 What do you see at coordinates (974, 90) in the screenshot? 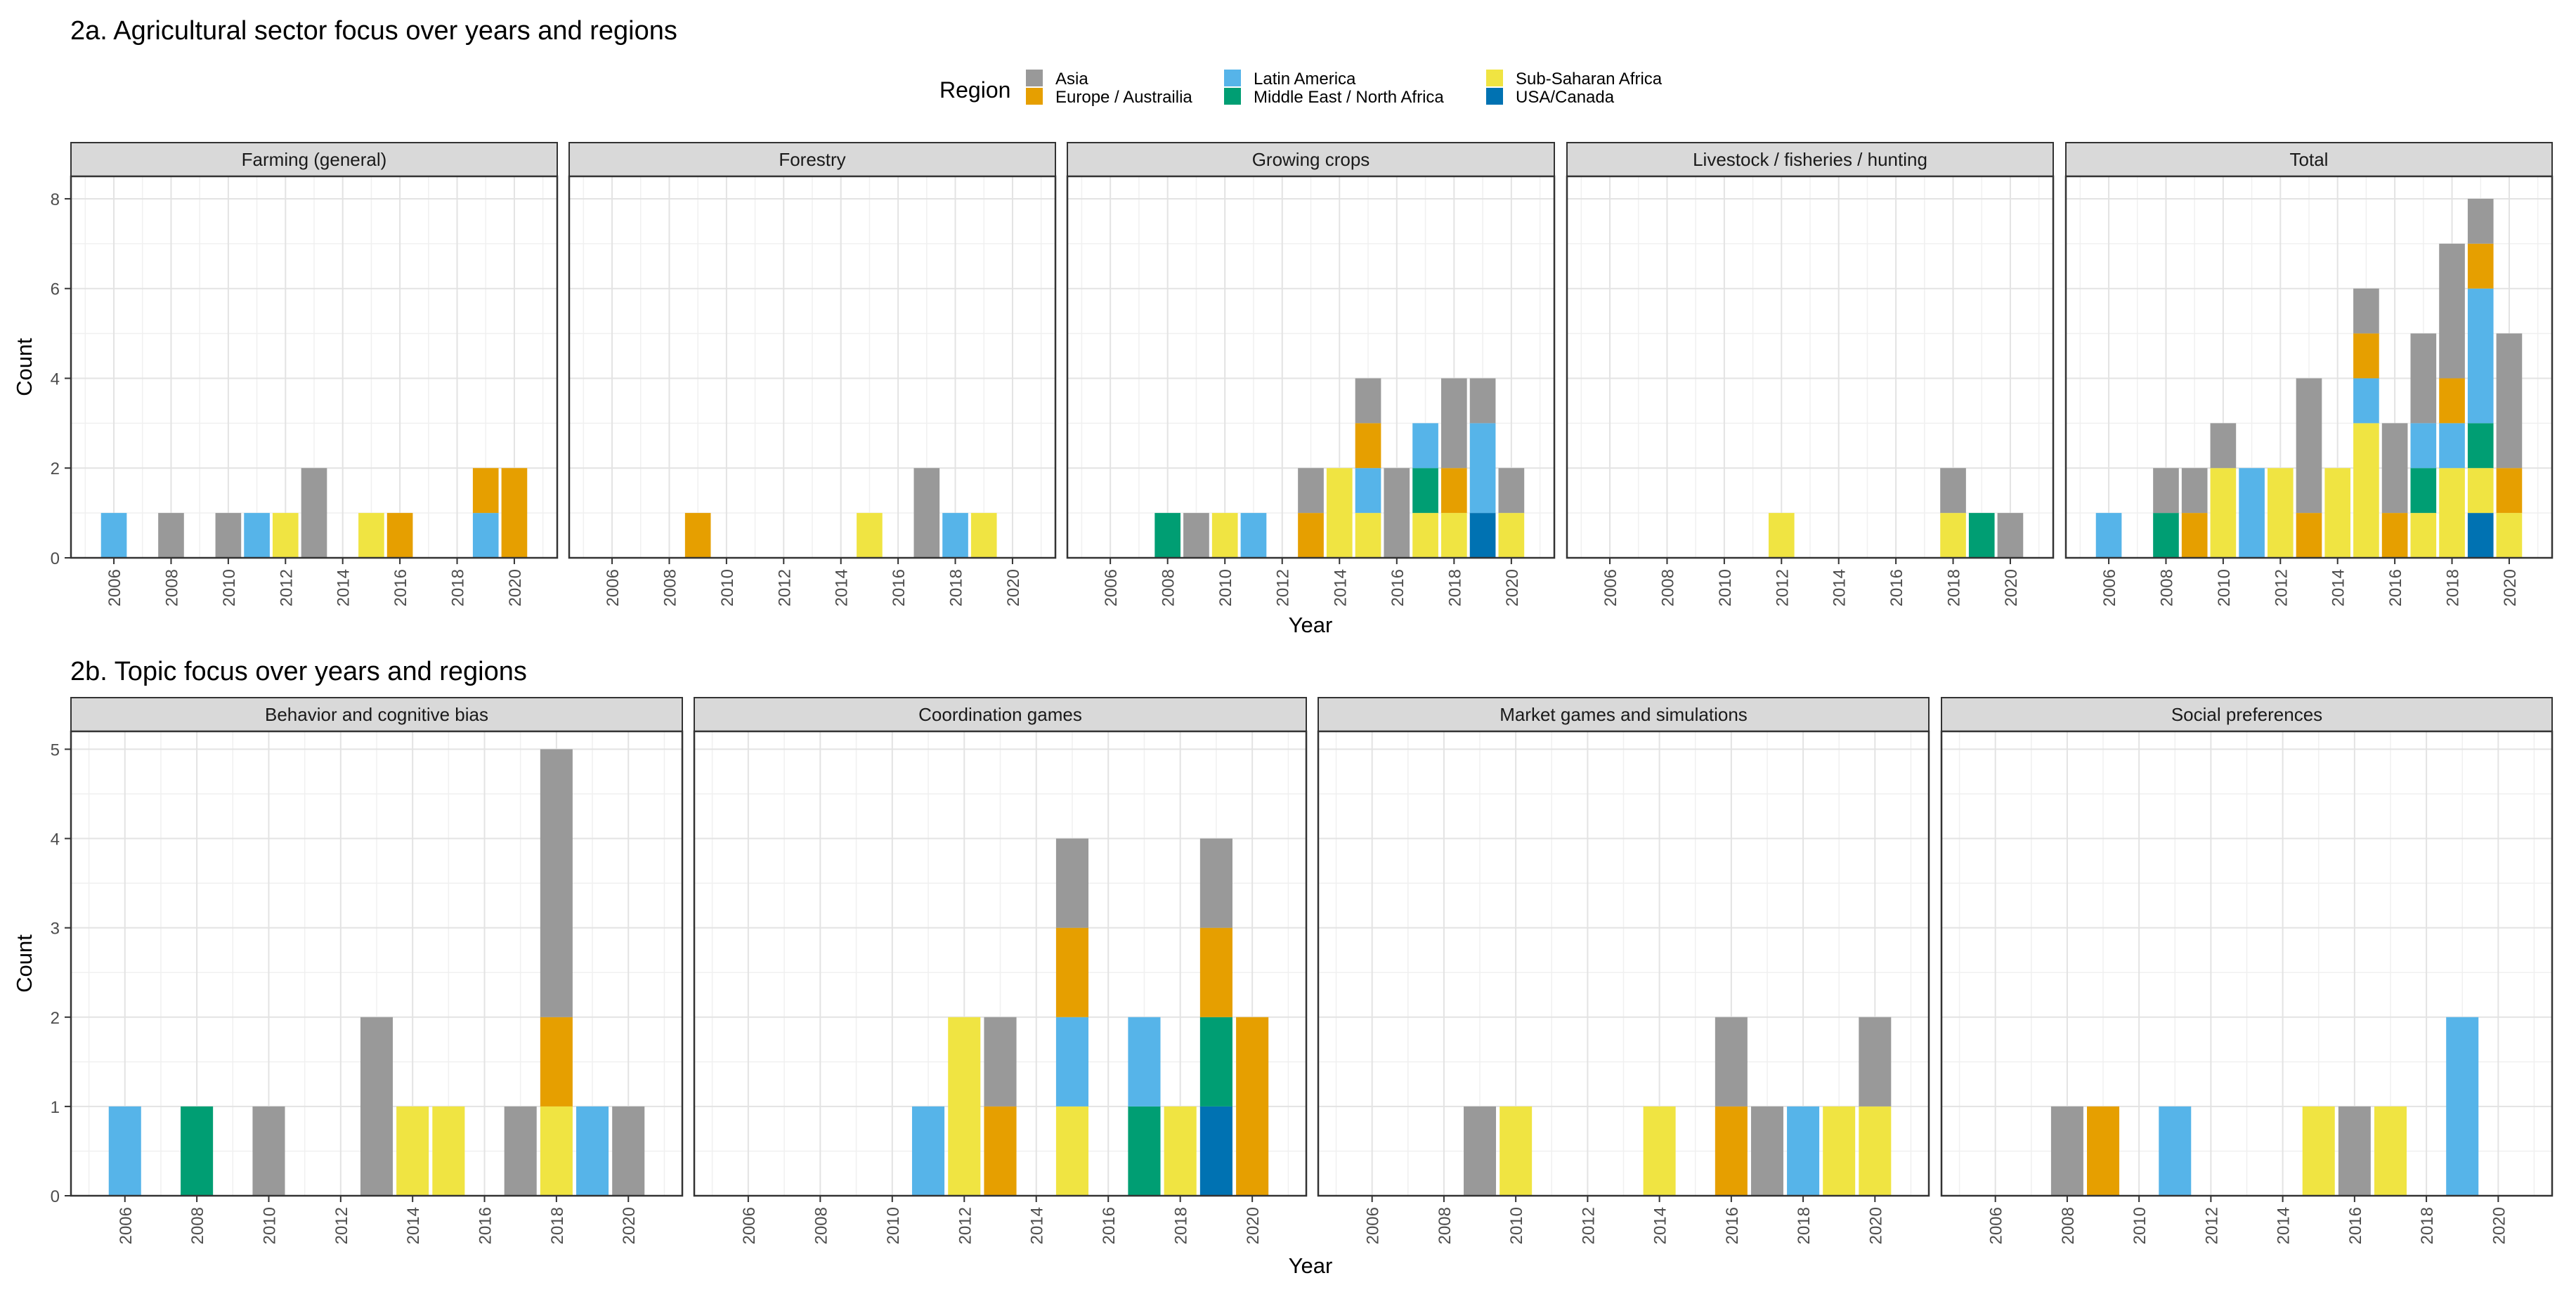
I see `legend-title: Region` at bounding box center [974, 90].